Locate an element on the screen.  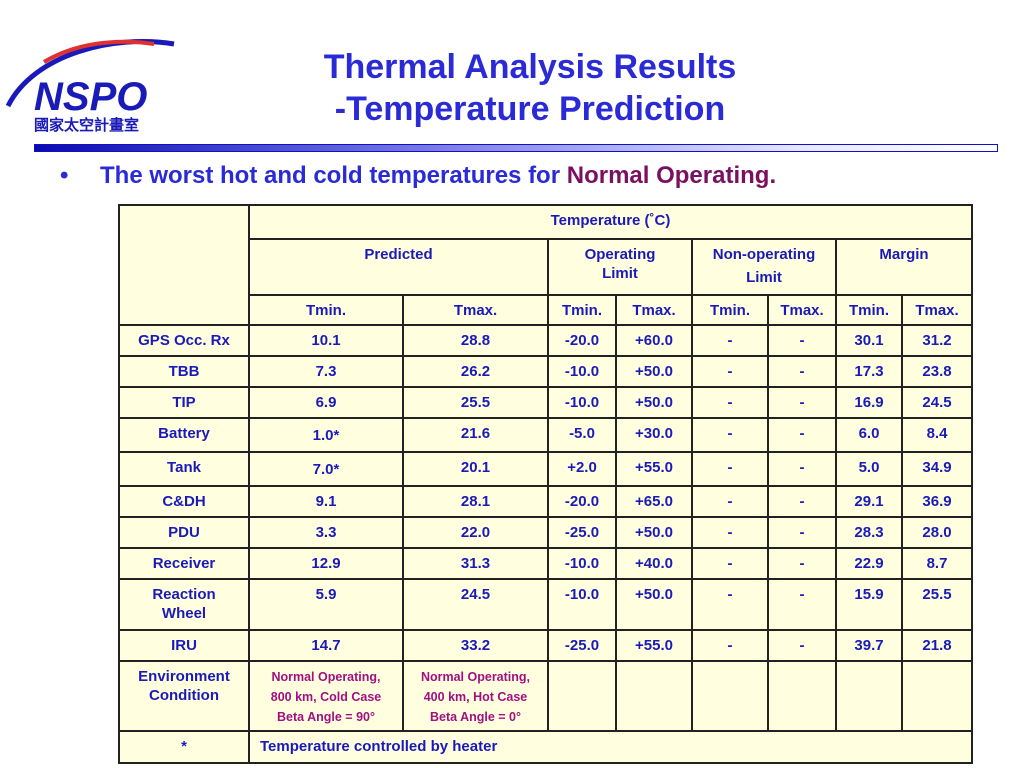
title-line-1: Thermal Analysis Results is located at coordinates (530, 67).